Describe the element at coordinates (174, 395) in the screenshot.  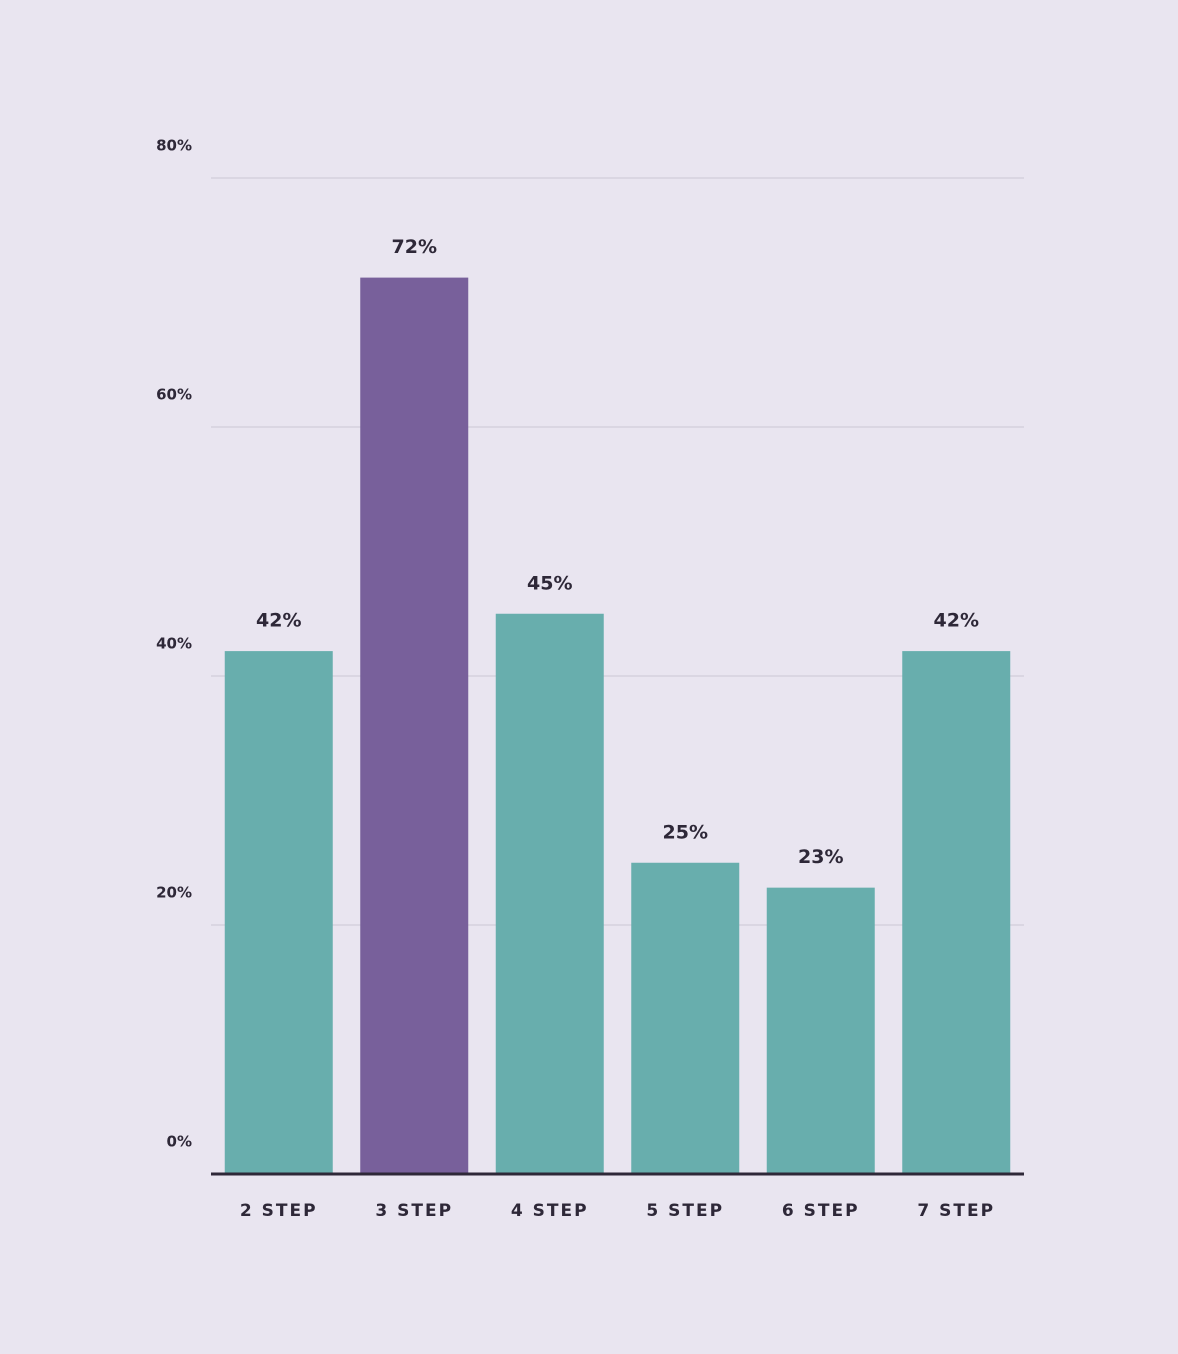
I see `y-tick-label: 60%` at that location.